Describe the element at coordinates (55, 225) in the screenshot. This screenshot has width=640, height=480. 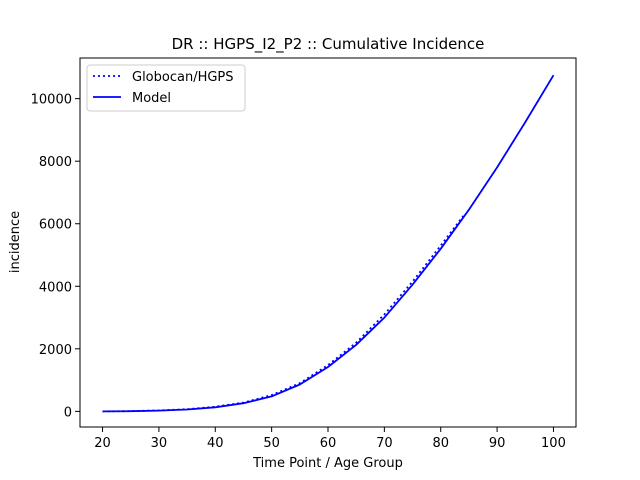
I see `y-tick-label: 6000` at that location.